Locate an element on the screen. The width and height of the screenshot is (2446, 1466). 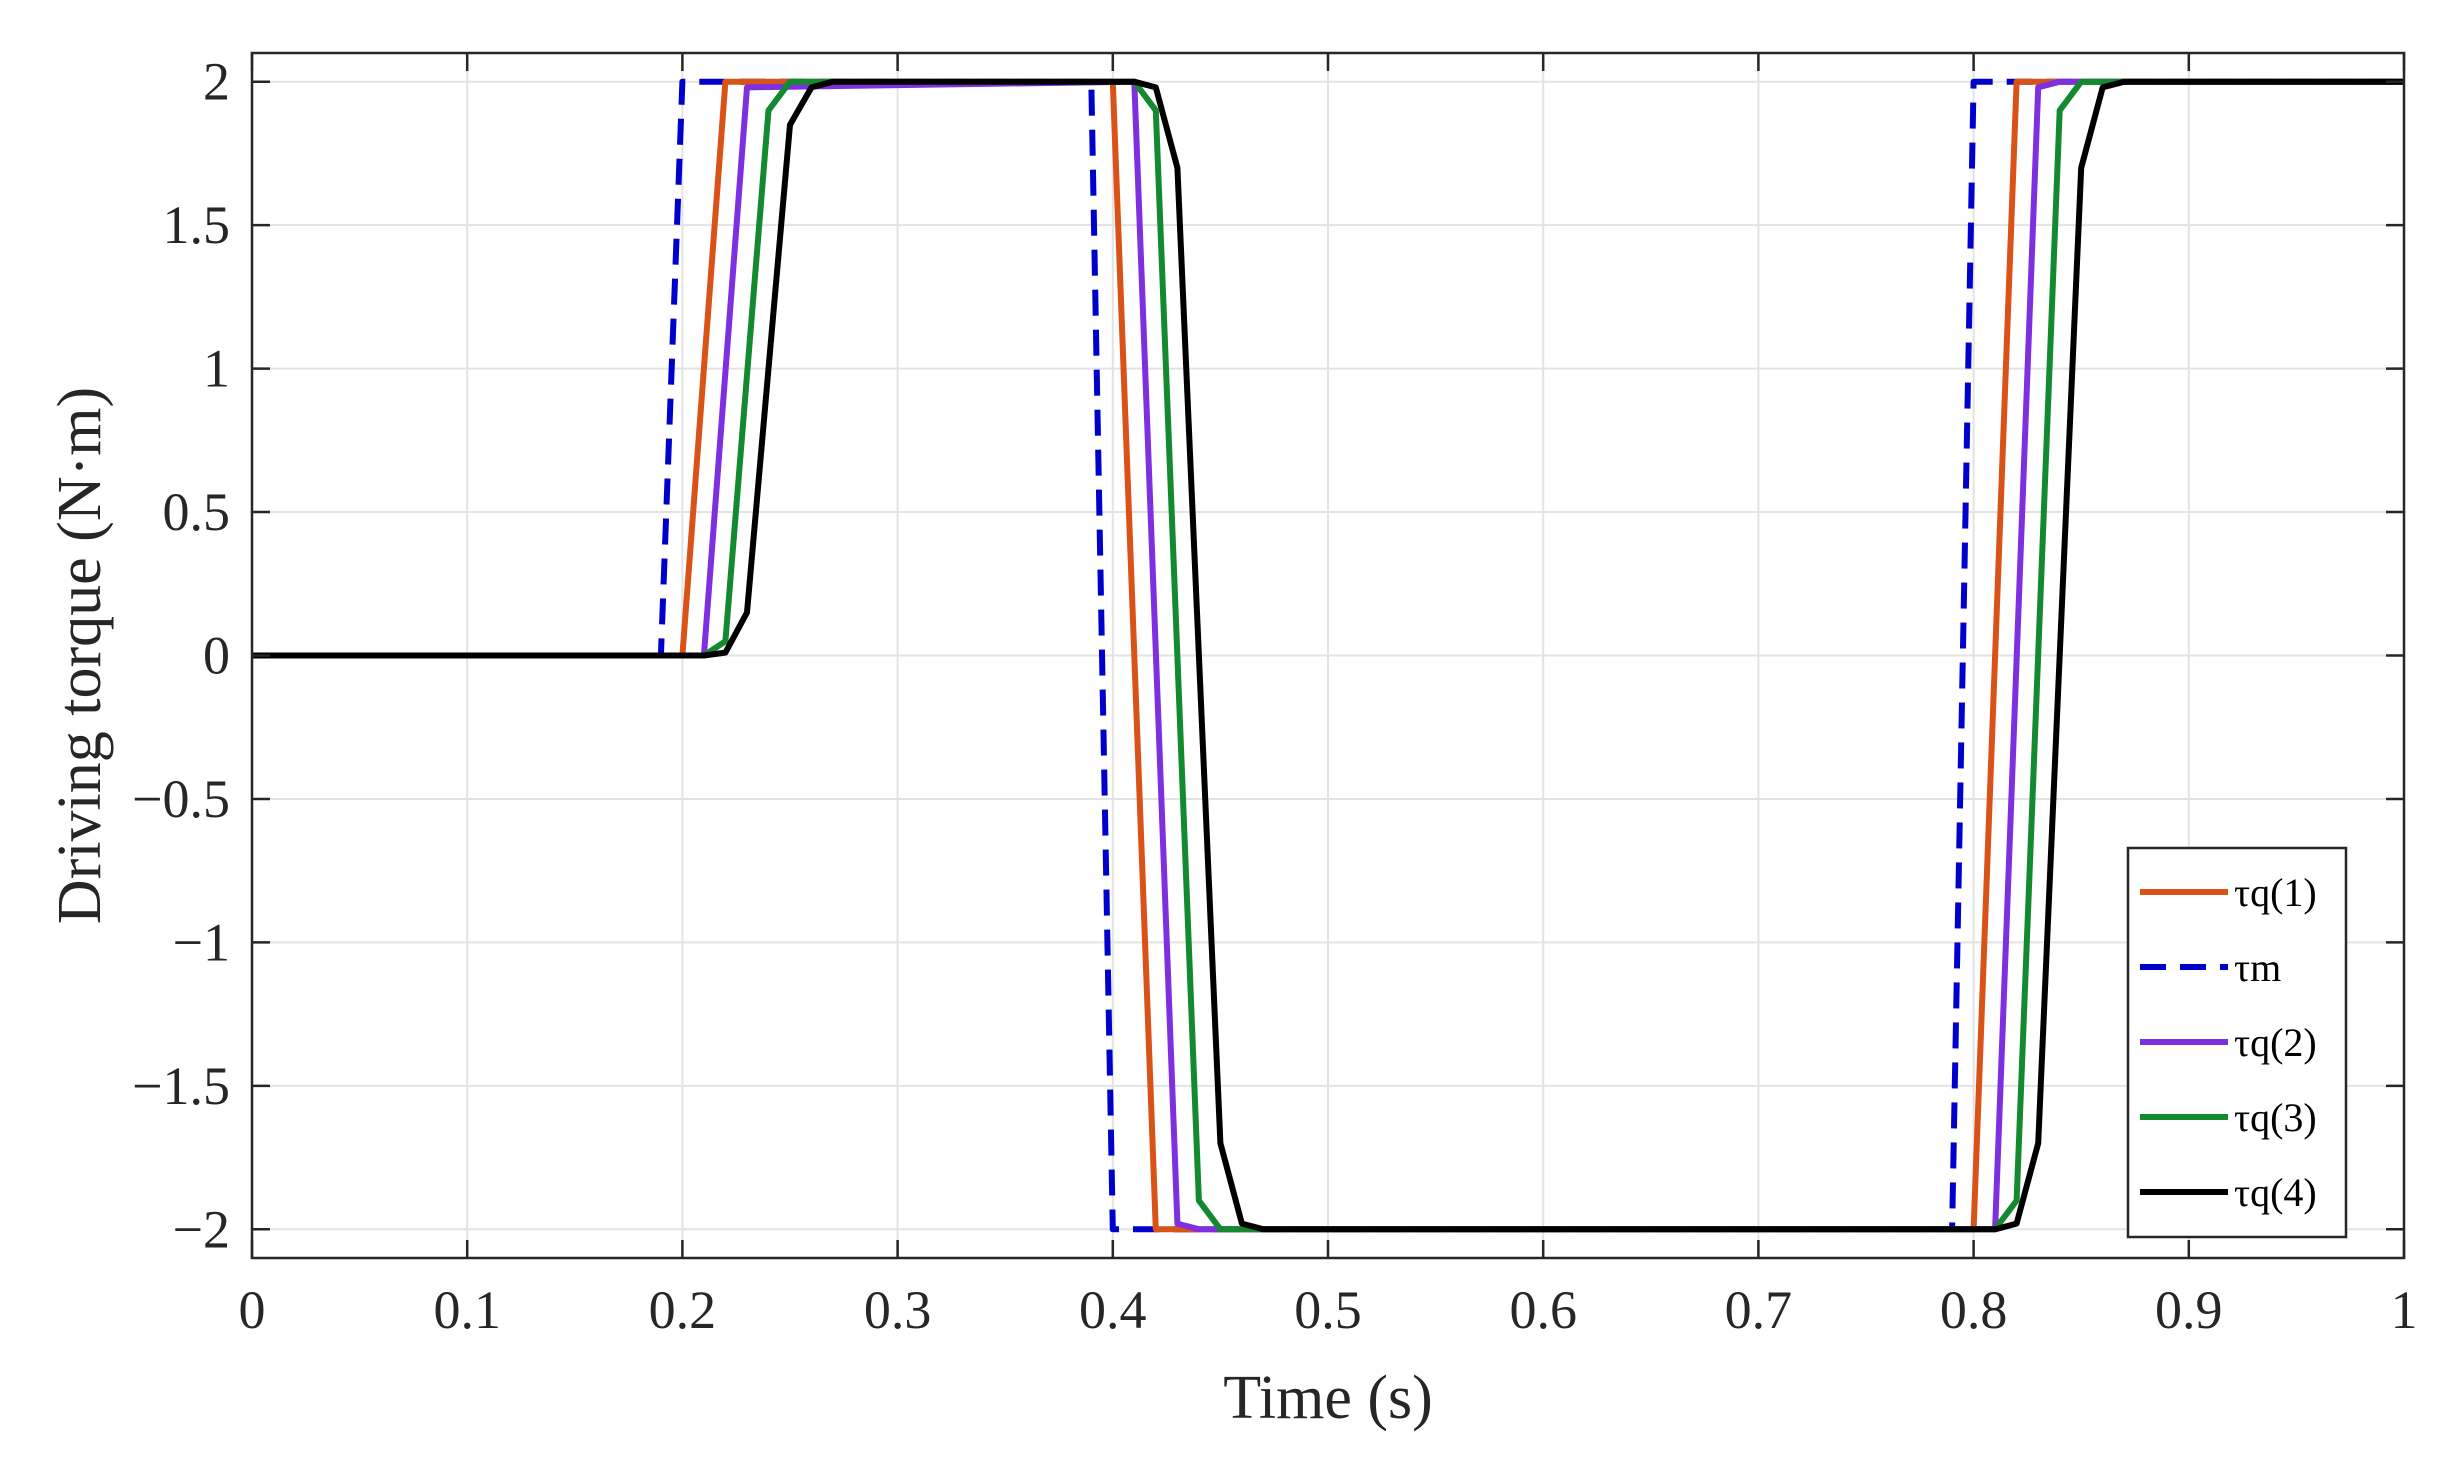
x-axis-label: Time (s) is located at coordinates (1328, 1398).